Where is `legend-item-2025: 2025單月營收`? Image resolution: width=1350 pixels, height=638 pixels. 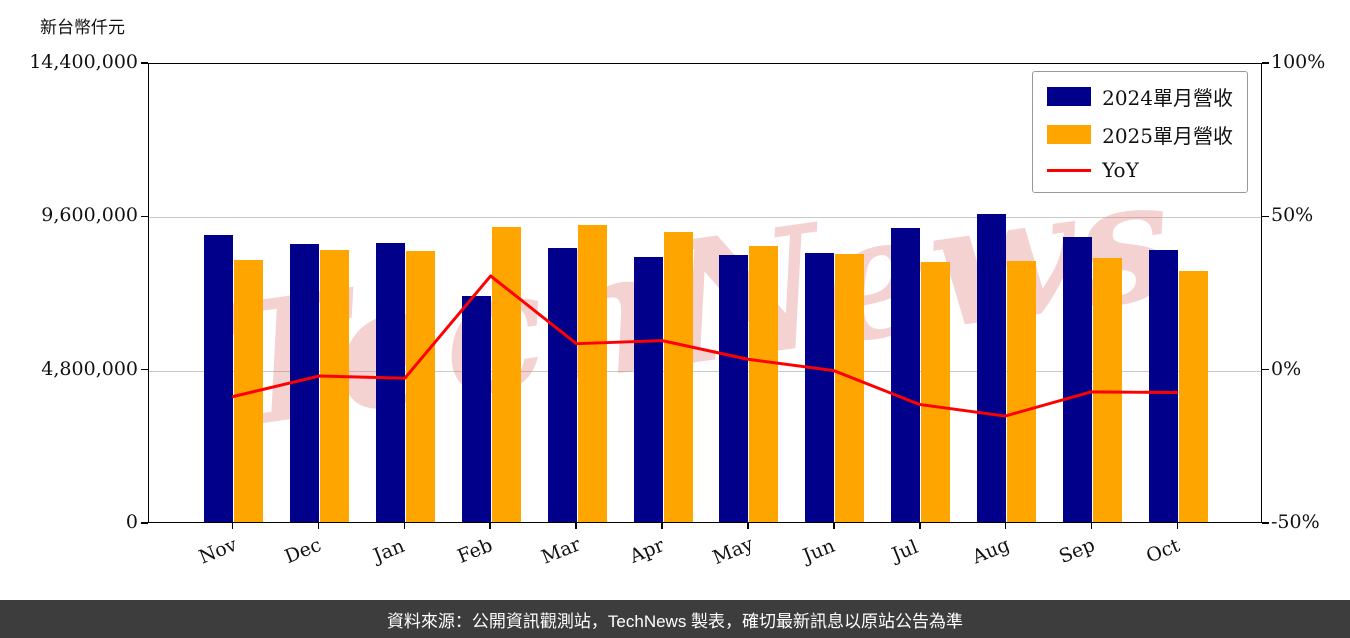 legend-item-2025: 2025單月營收 is located at coordinates (1140, 134).